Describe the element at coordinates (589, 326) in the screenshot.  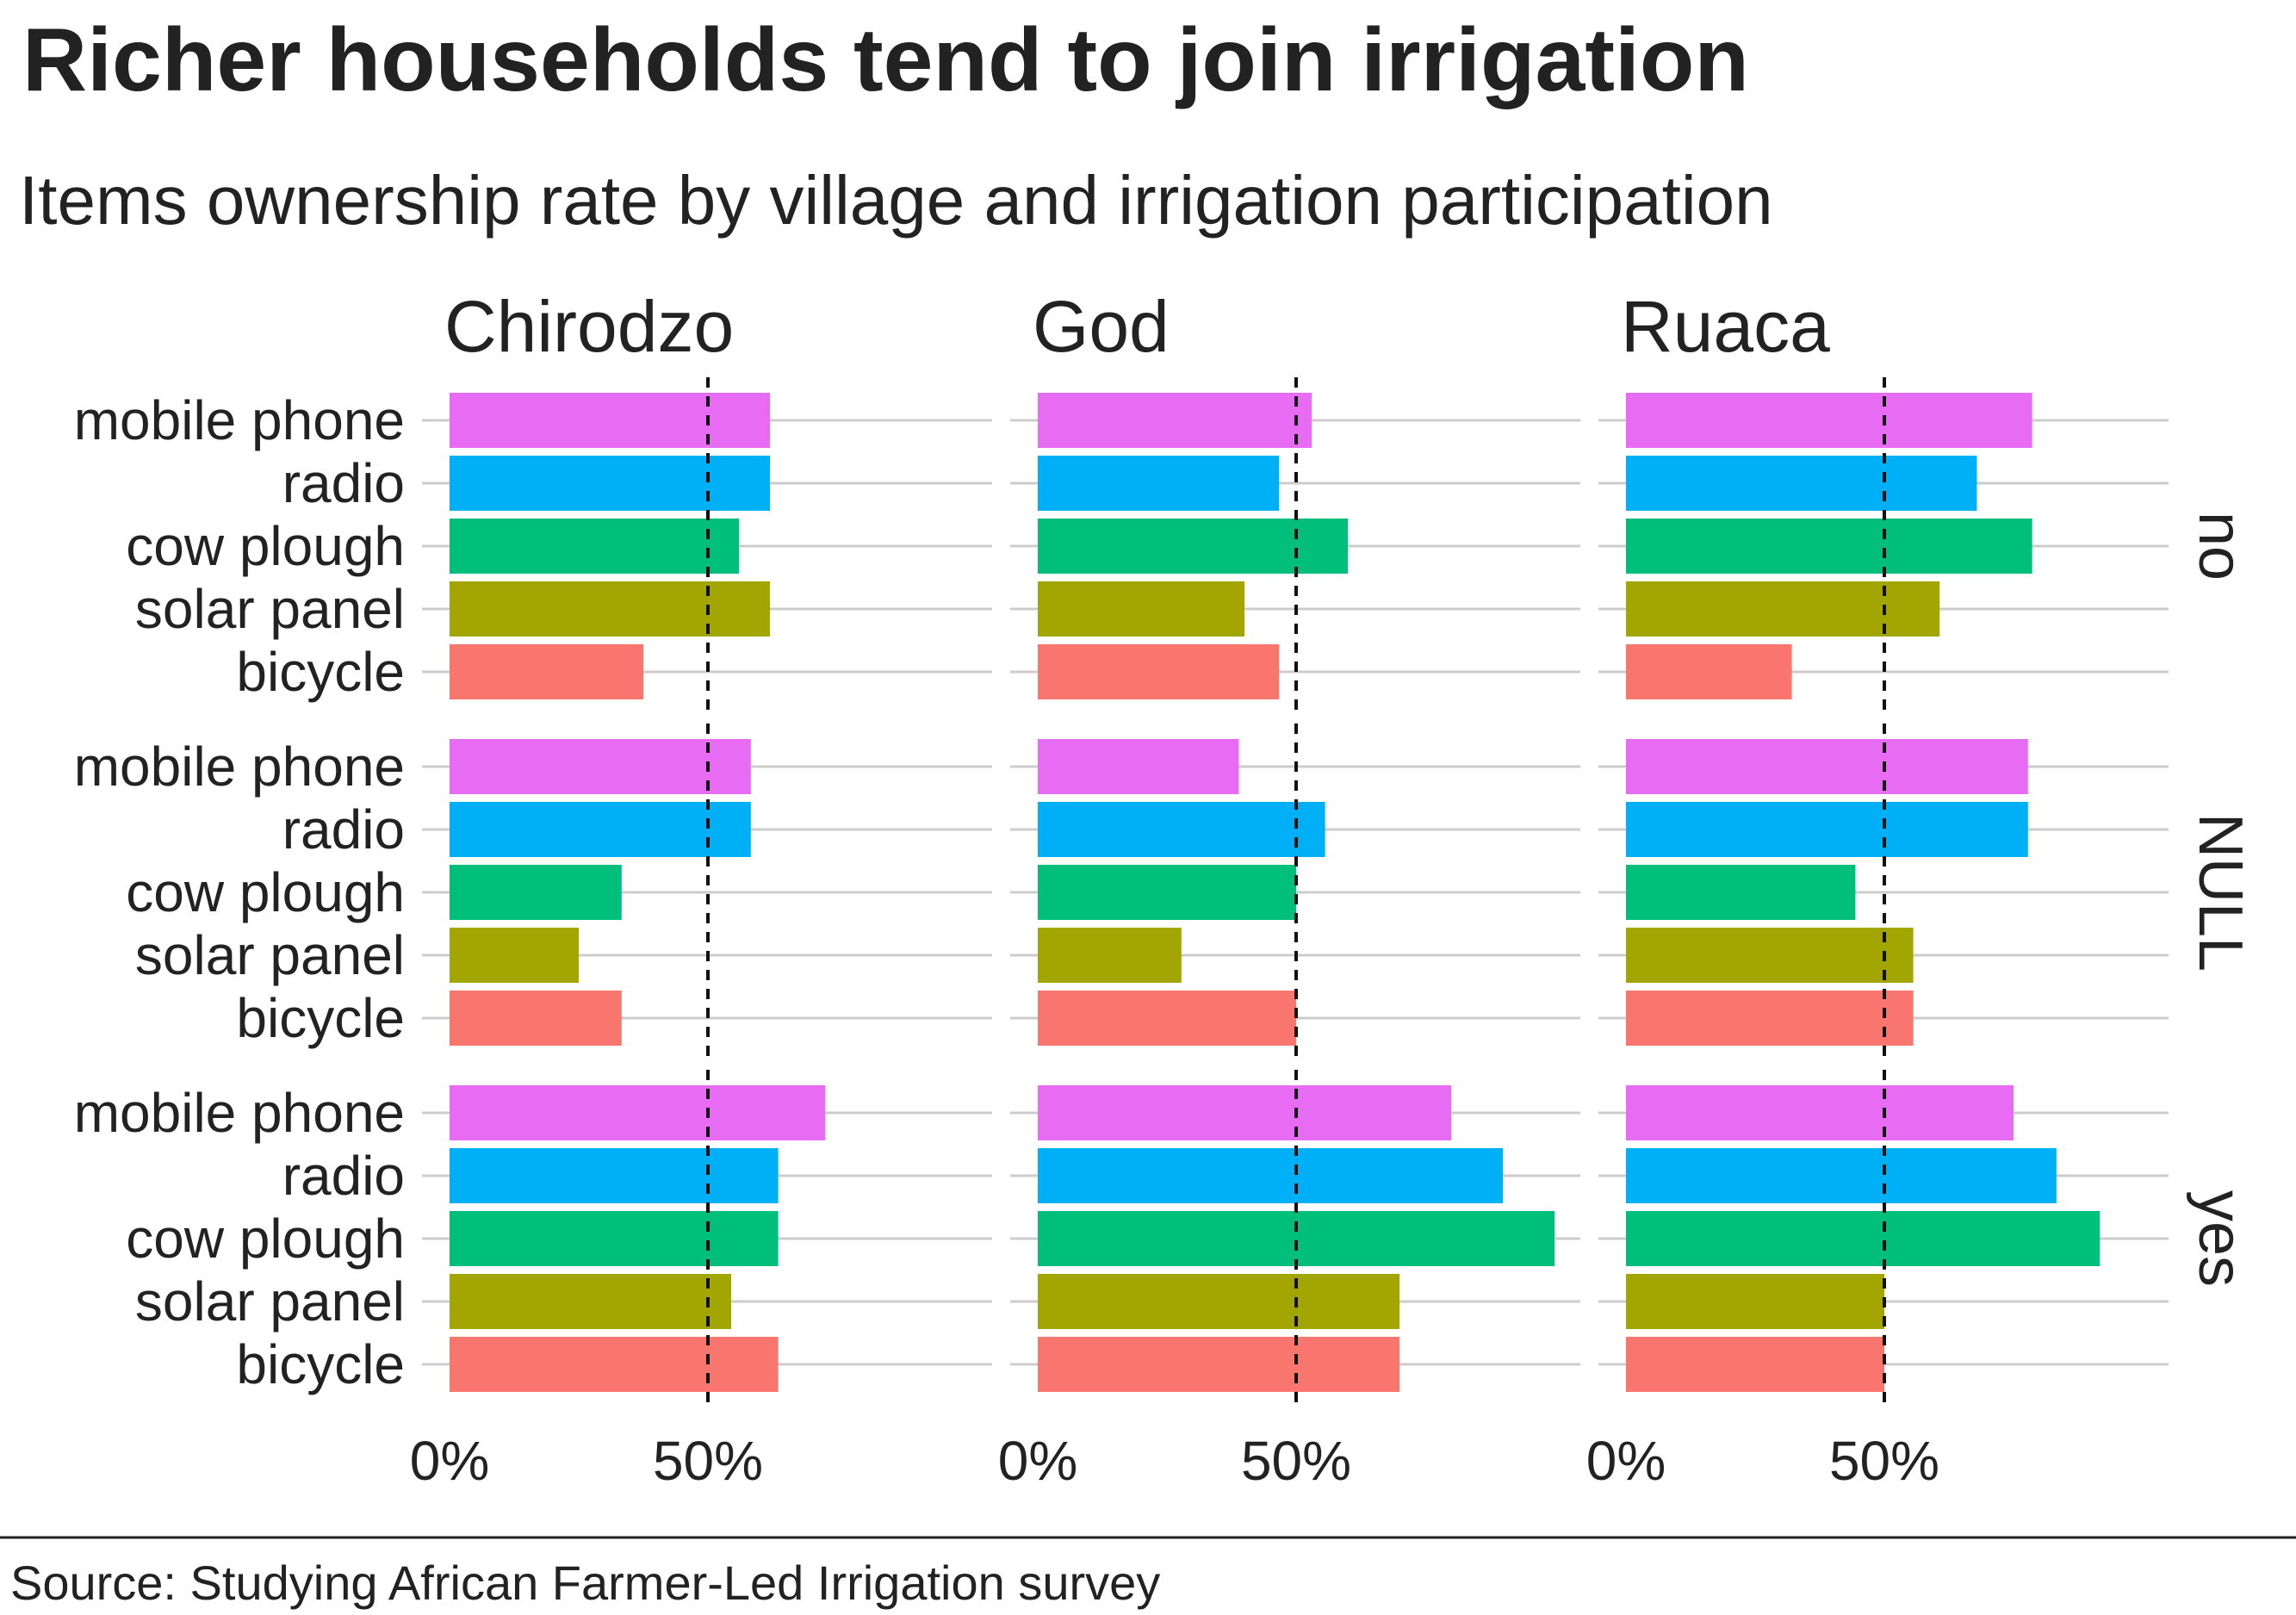
I see `facet-title-chirodzo: Chirodzo` at that location.